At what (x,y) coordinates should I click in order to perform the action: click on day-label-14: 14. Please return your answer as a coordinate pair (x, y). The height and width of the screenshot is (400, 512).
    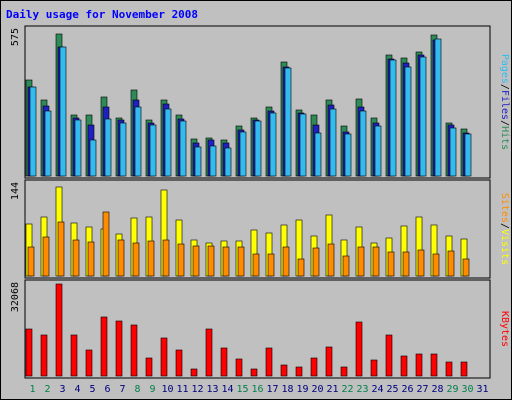
    Looking at the image, I should click on (227, 389).